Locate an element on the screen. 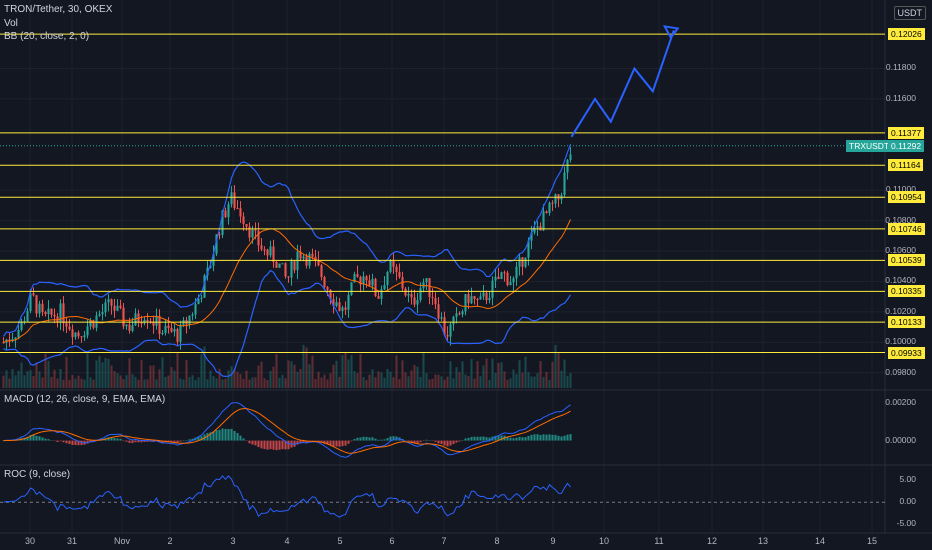  time-axis-label: 8 is located at coordinates (497, 541).